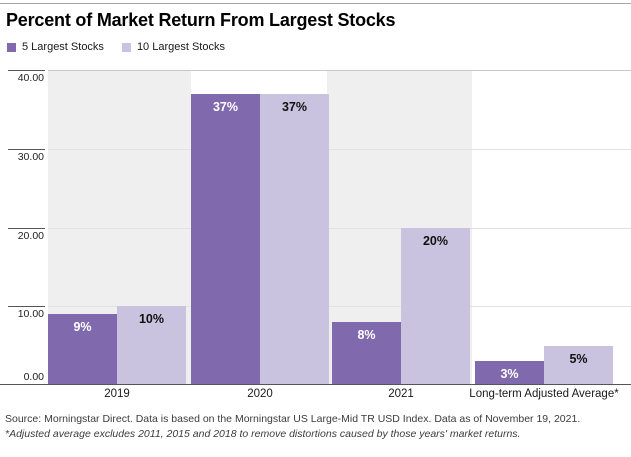  Describe the element at coordinates (180, 47) in the screenshot. I see `legend-label-10-largest: 10 Largest Stocks` at that location.